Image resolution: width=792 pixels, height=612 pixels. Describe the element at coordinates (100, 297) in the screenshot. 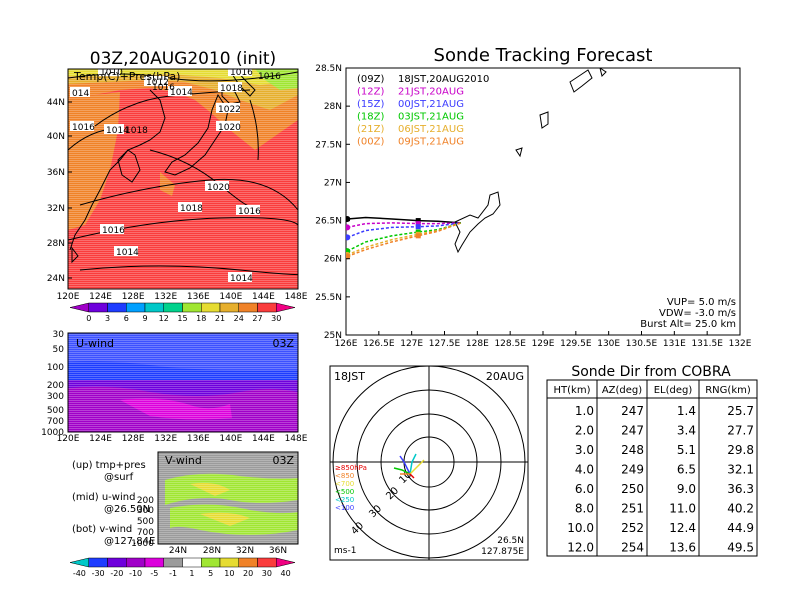

I see `map-lon-label: 124E` at that location.